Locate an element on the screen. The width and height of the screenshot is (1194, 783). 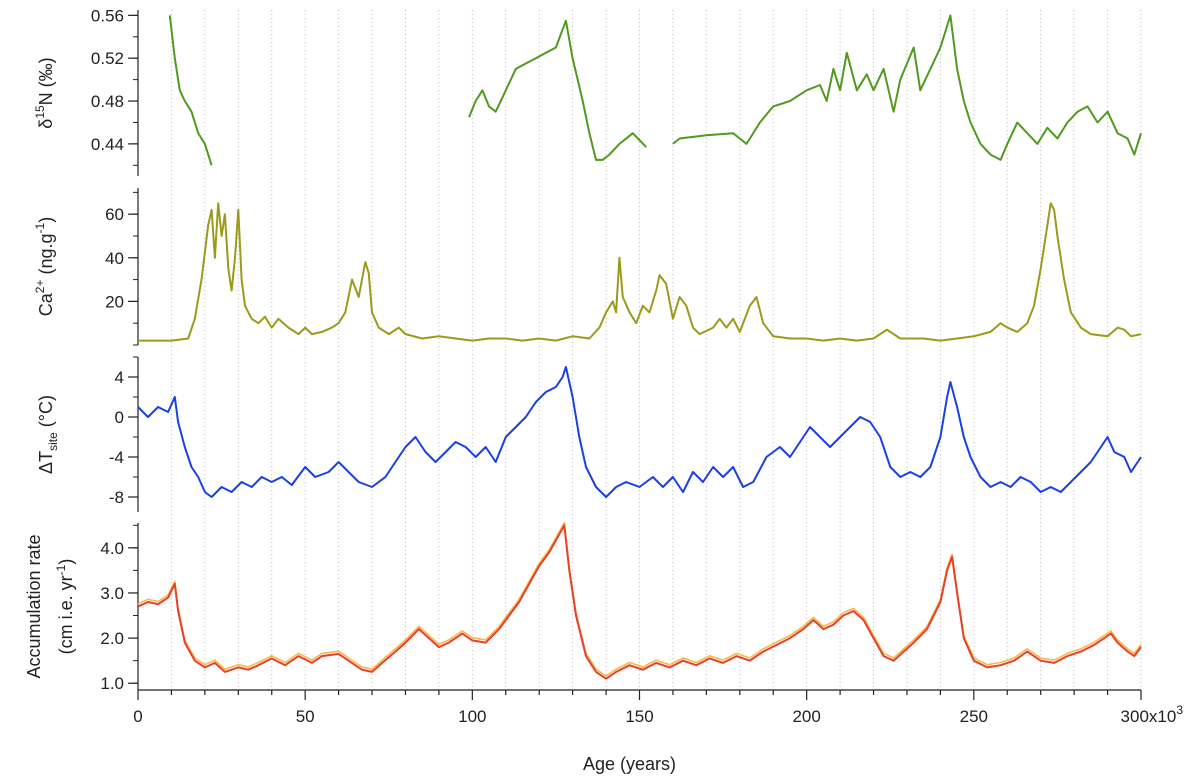
x-tick-label: 250 is located at coordinates (974, 716).